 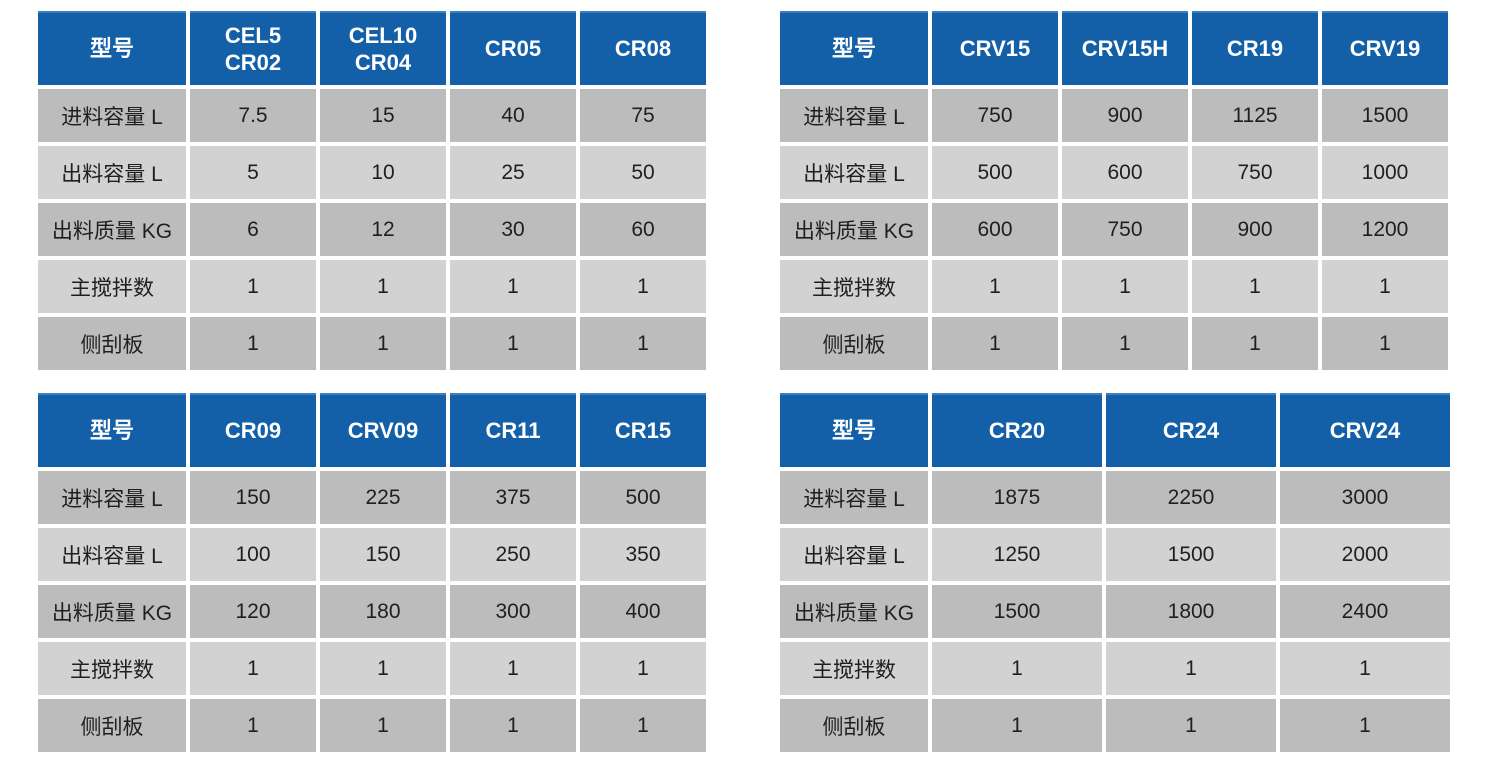 What do you see at coordinates (1114, 172) in the screenshot?
I see `table-row: 出料容量 L 500 600 750 1000` at bounding box center [1114, 172].